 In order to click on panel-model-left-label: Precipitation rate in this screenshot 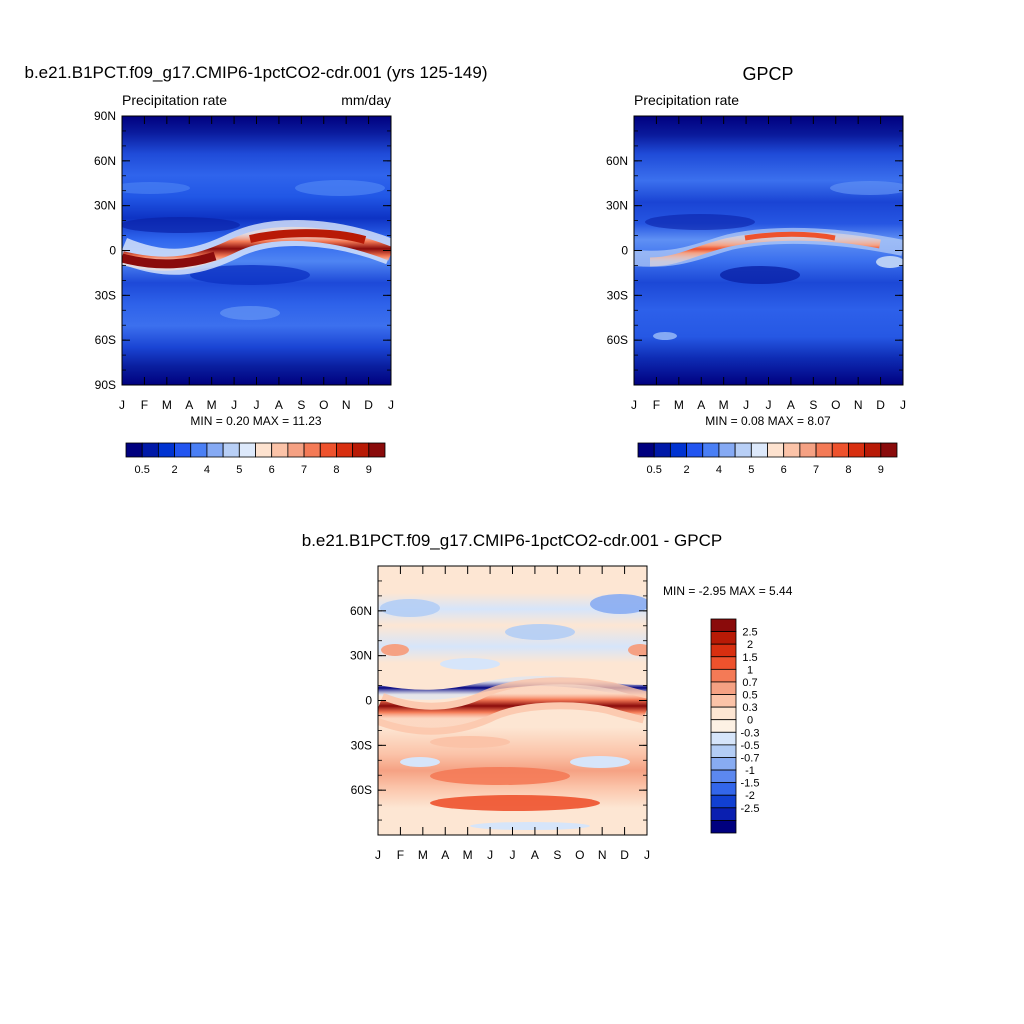, I will do `click(174, 100)`.